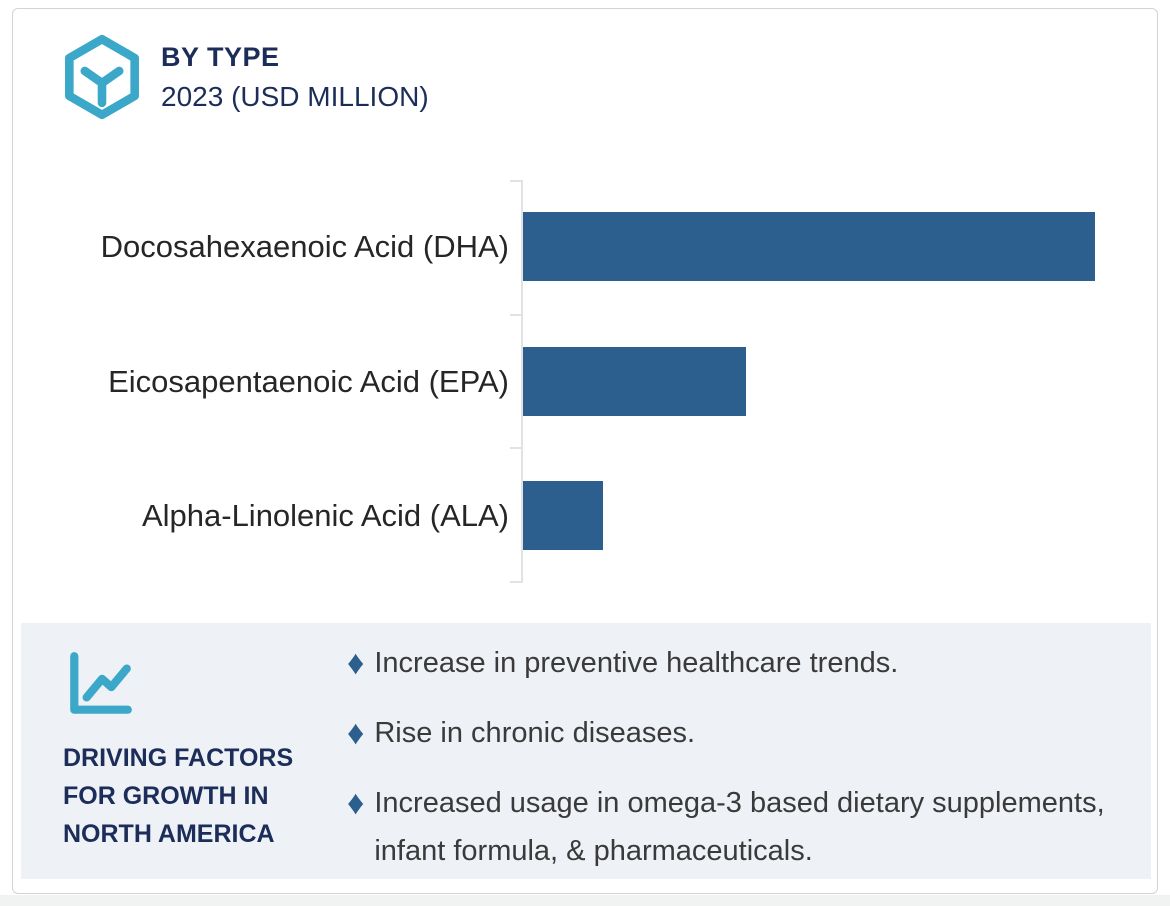 The height and width of the screenshot is (906, 1170). What do you see at coordinates (634, 381) in the screenshot?
I see `bar-epa` at bounding box center [634, 381].